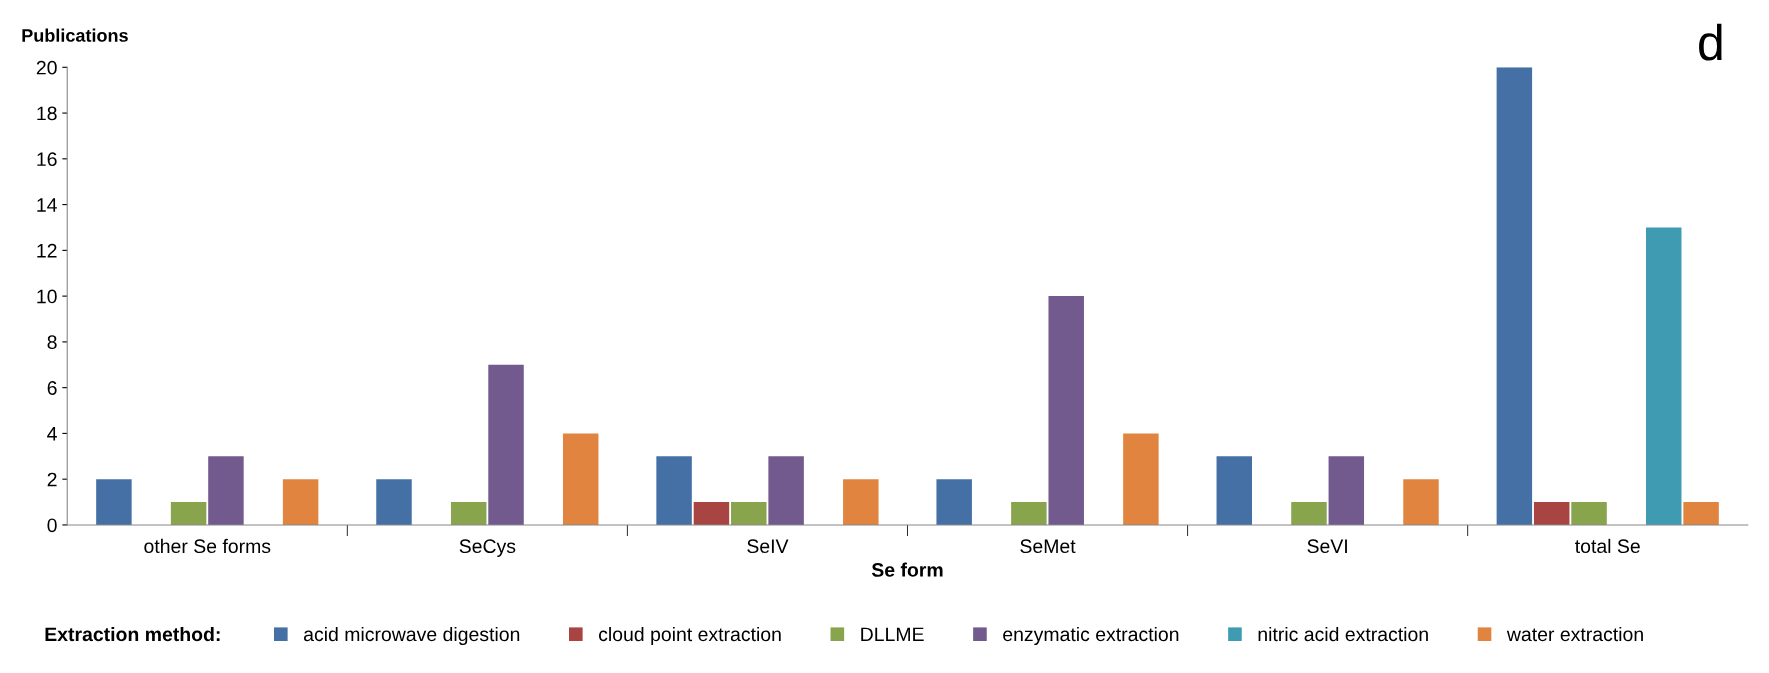  What do you see at coordinates (52, 342) in the screenshot?
I see `y-tick-label: 8` at bounding box center [52, 342].